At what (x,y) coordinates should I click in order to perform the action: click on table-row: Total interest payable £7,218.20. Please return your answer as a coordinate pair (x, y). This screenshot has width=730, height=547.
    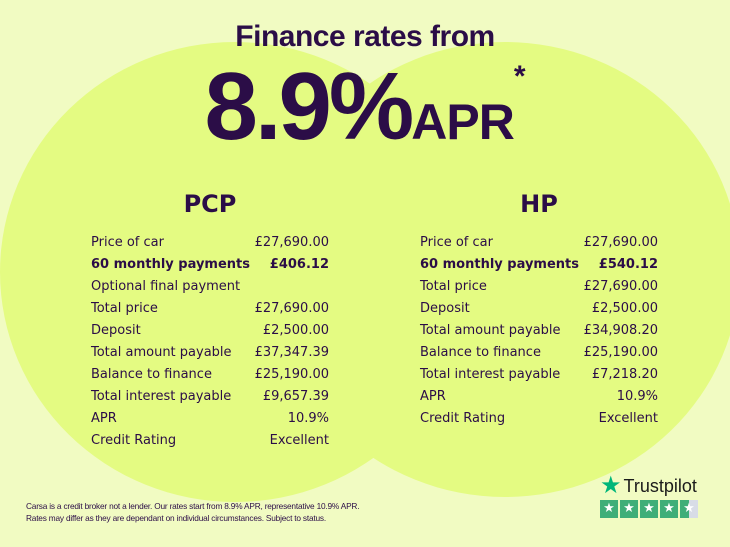
    Looking at the image, I should click on (539, 375).